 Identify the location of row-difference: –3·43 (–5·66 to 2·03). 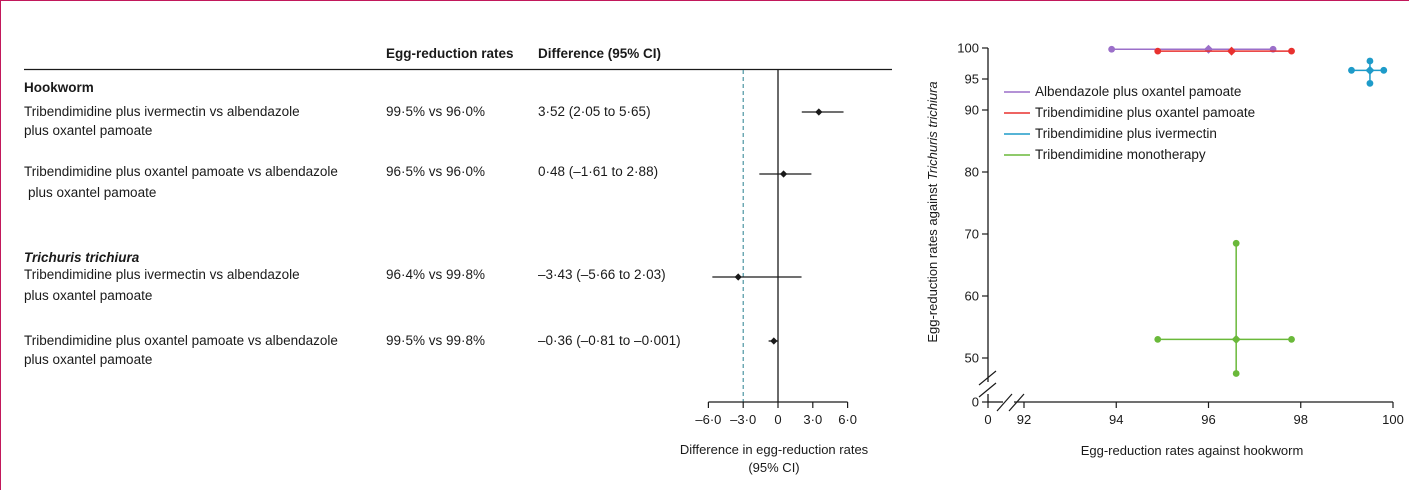
(602, 274).